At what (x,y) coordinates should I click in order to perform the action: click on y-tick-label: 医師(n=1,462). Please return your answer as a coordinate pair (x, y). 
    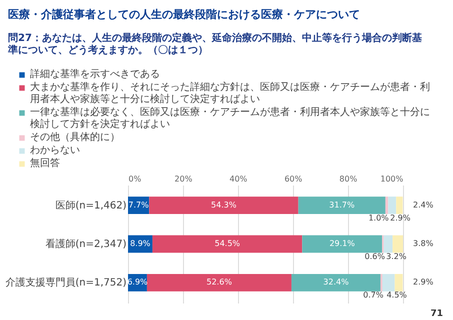
    Looking at the image, I should click on (91, 205).